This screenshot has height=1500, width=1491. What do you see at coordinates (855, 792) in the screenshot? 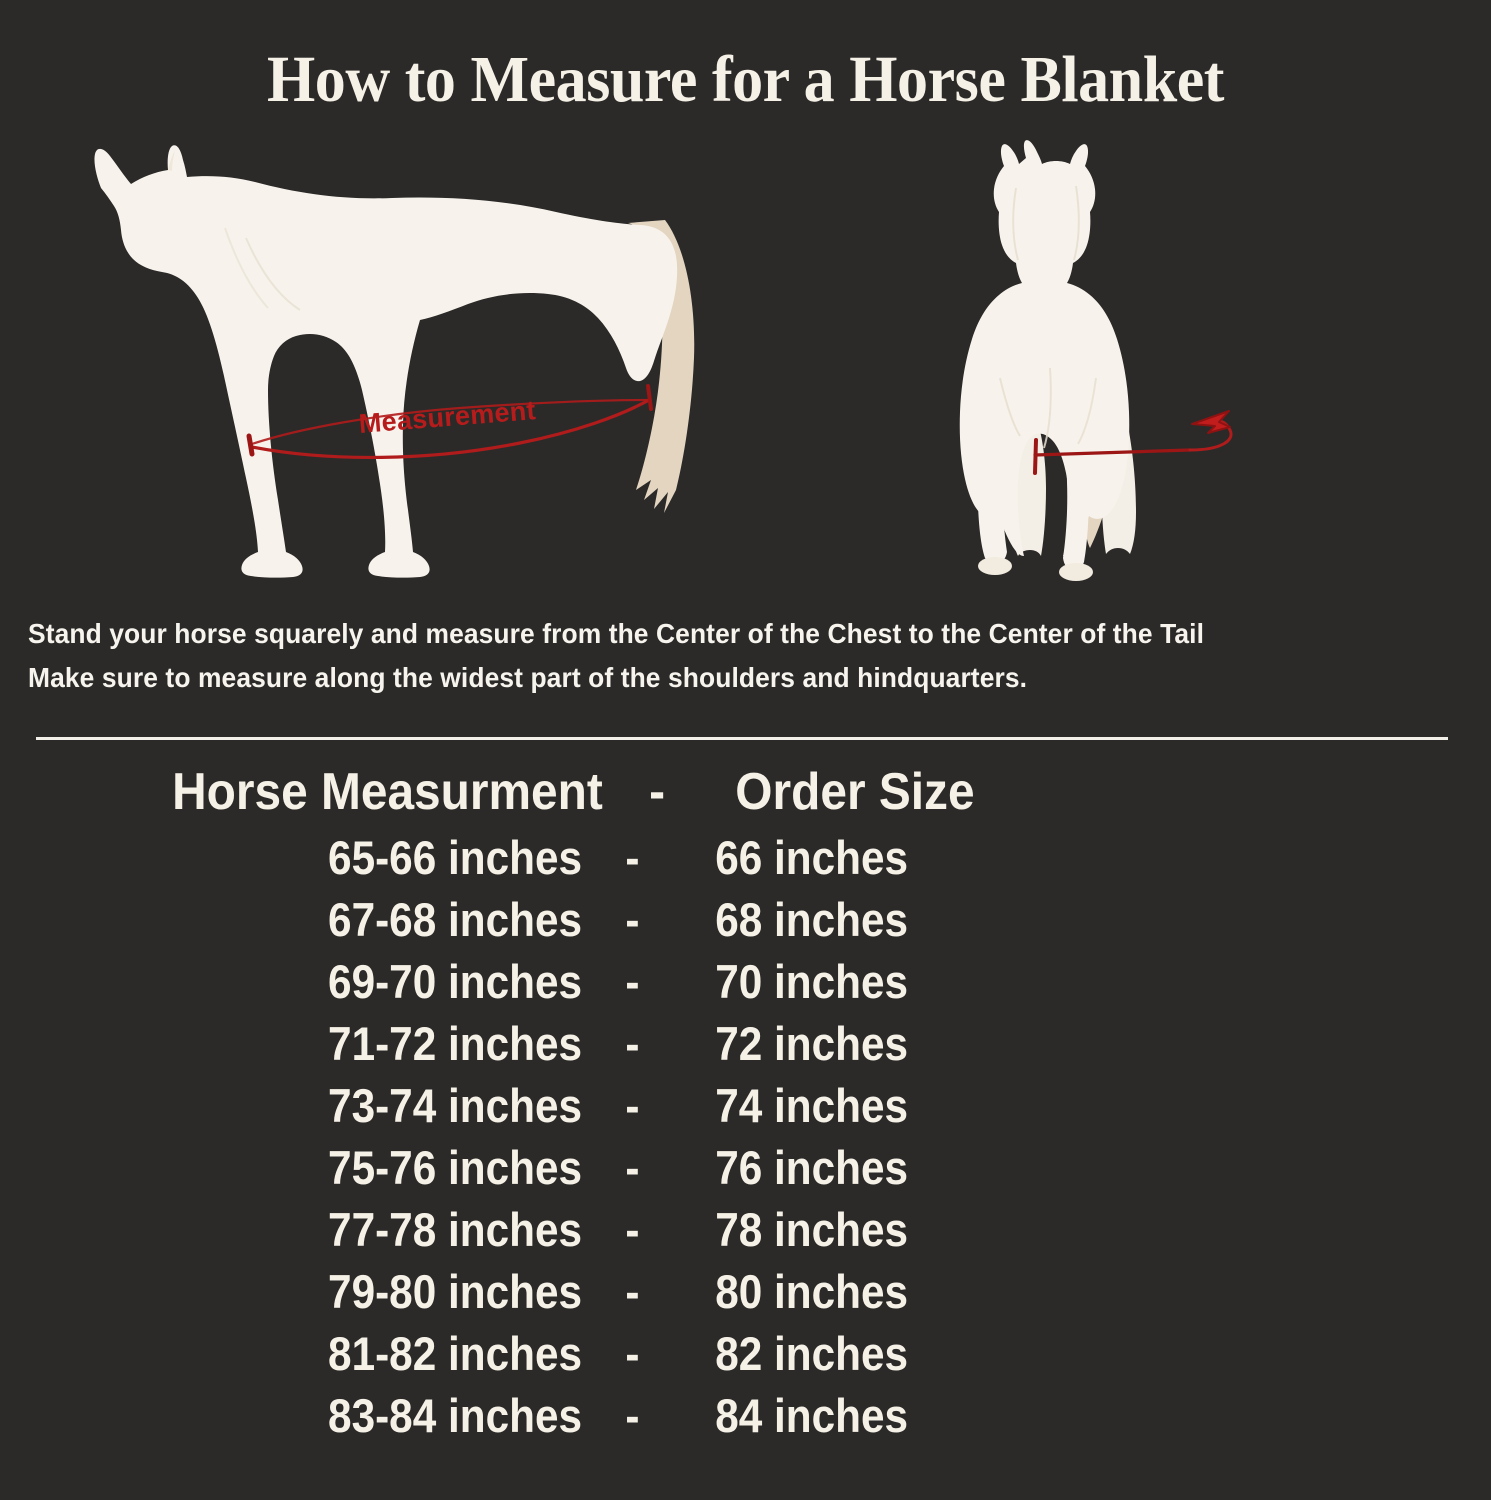
I see `column-header-order-size: Order Size` at bounding box center [855, 792].